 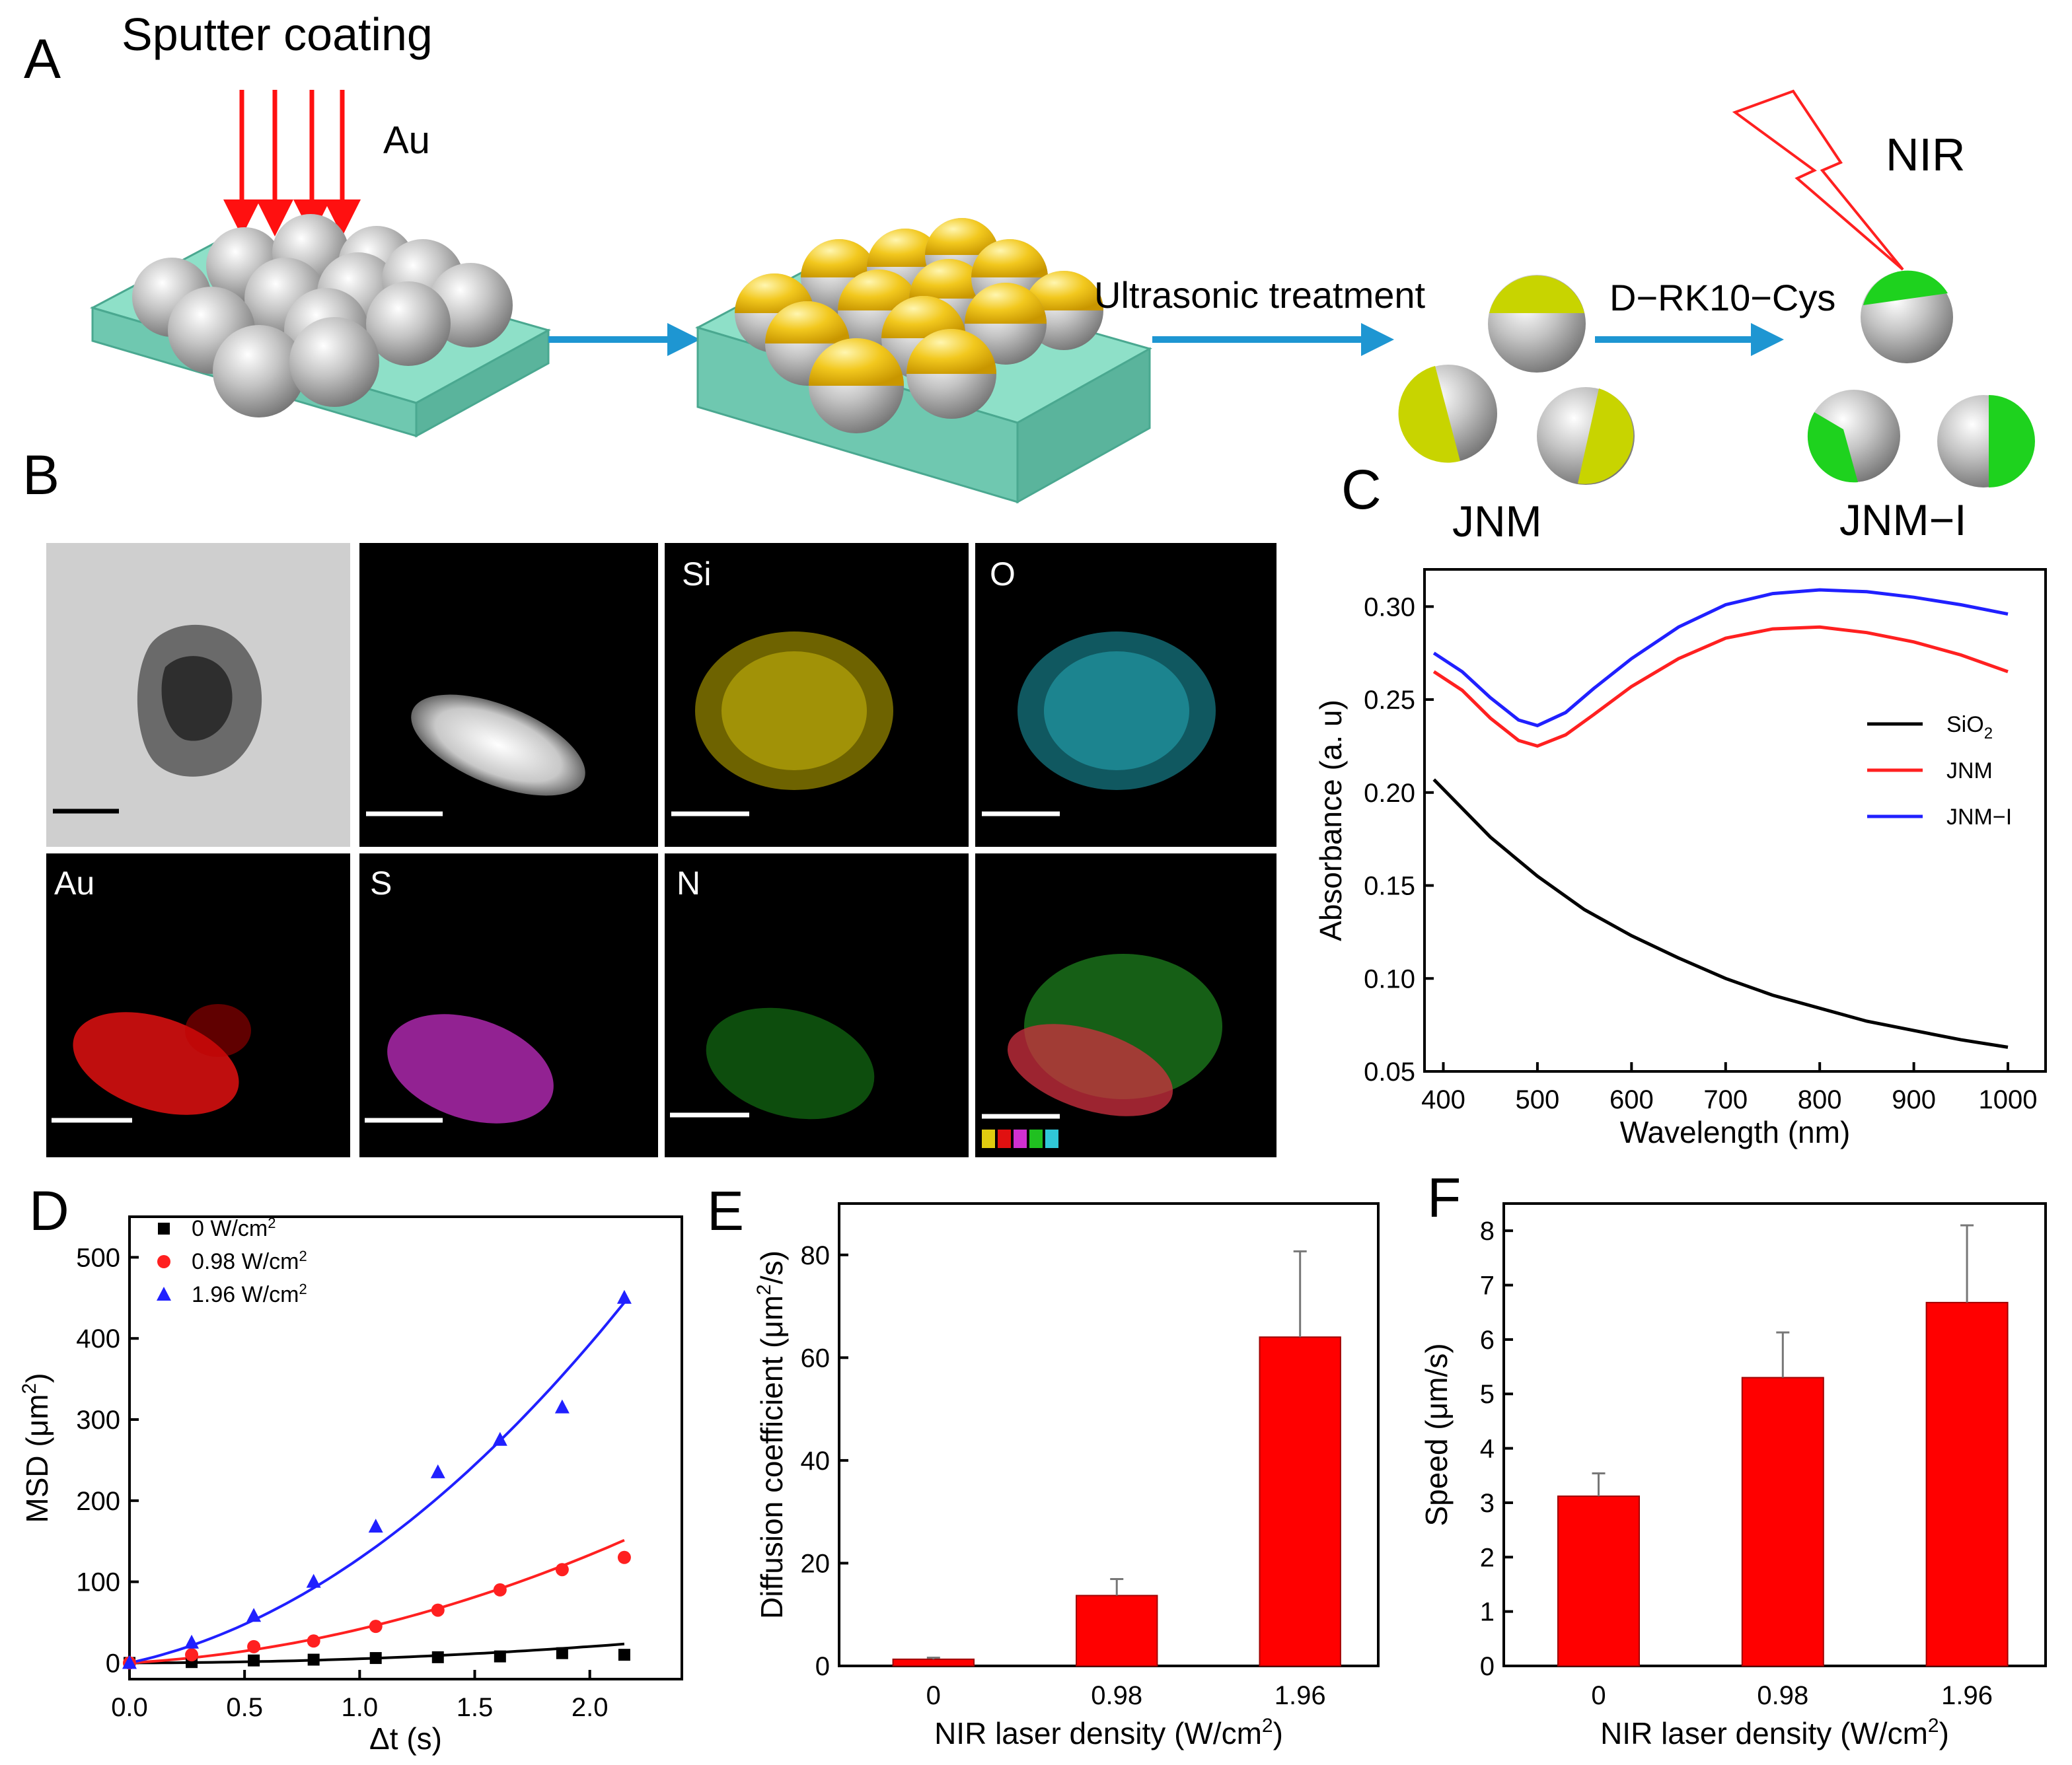 I want to click on x-tick-label: 2.0, so click(x=590, y=1707).